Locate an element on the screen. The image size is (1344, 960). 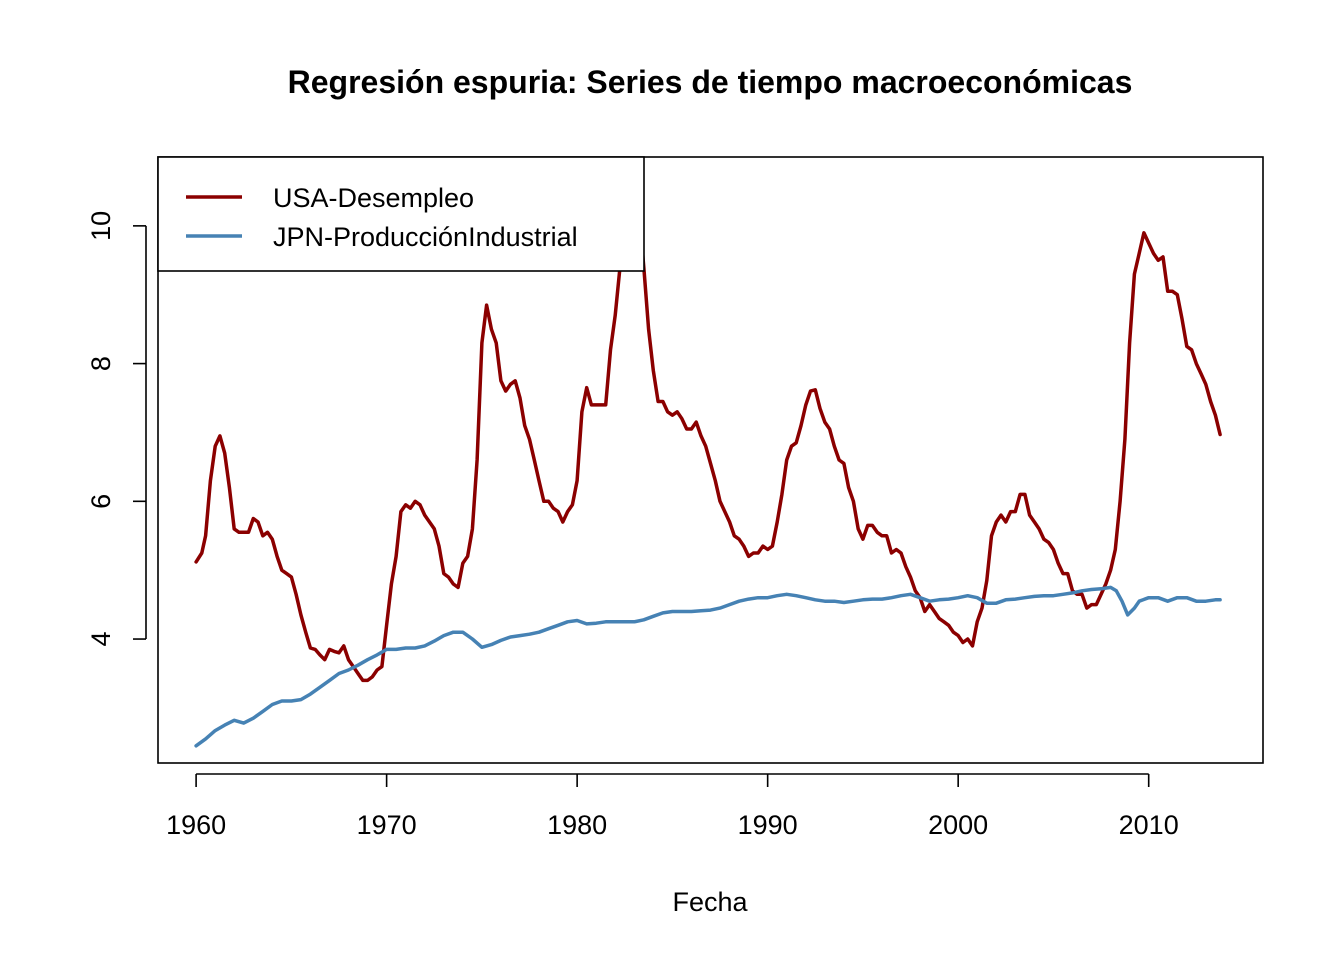
legend: USA-Desempleo JPN-ProducciónIndustrial is located at coordinates (401, 214).